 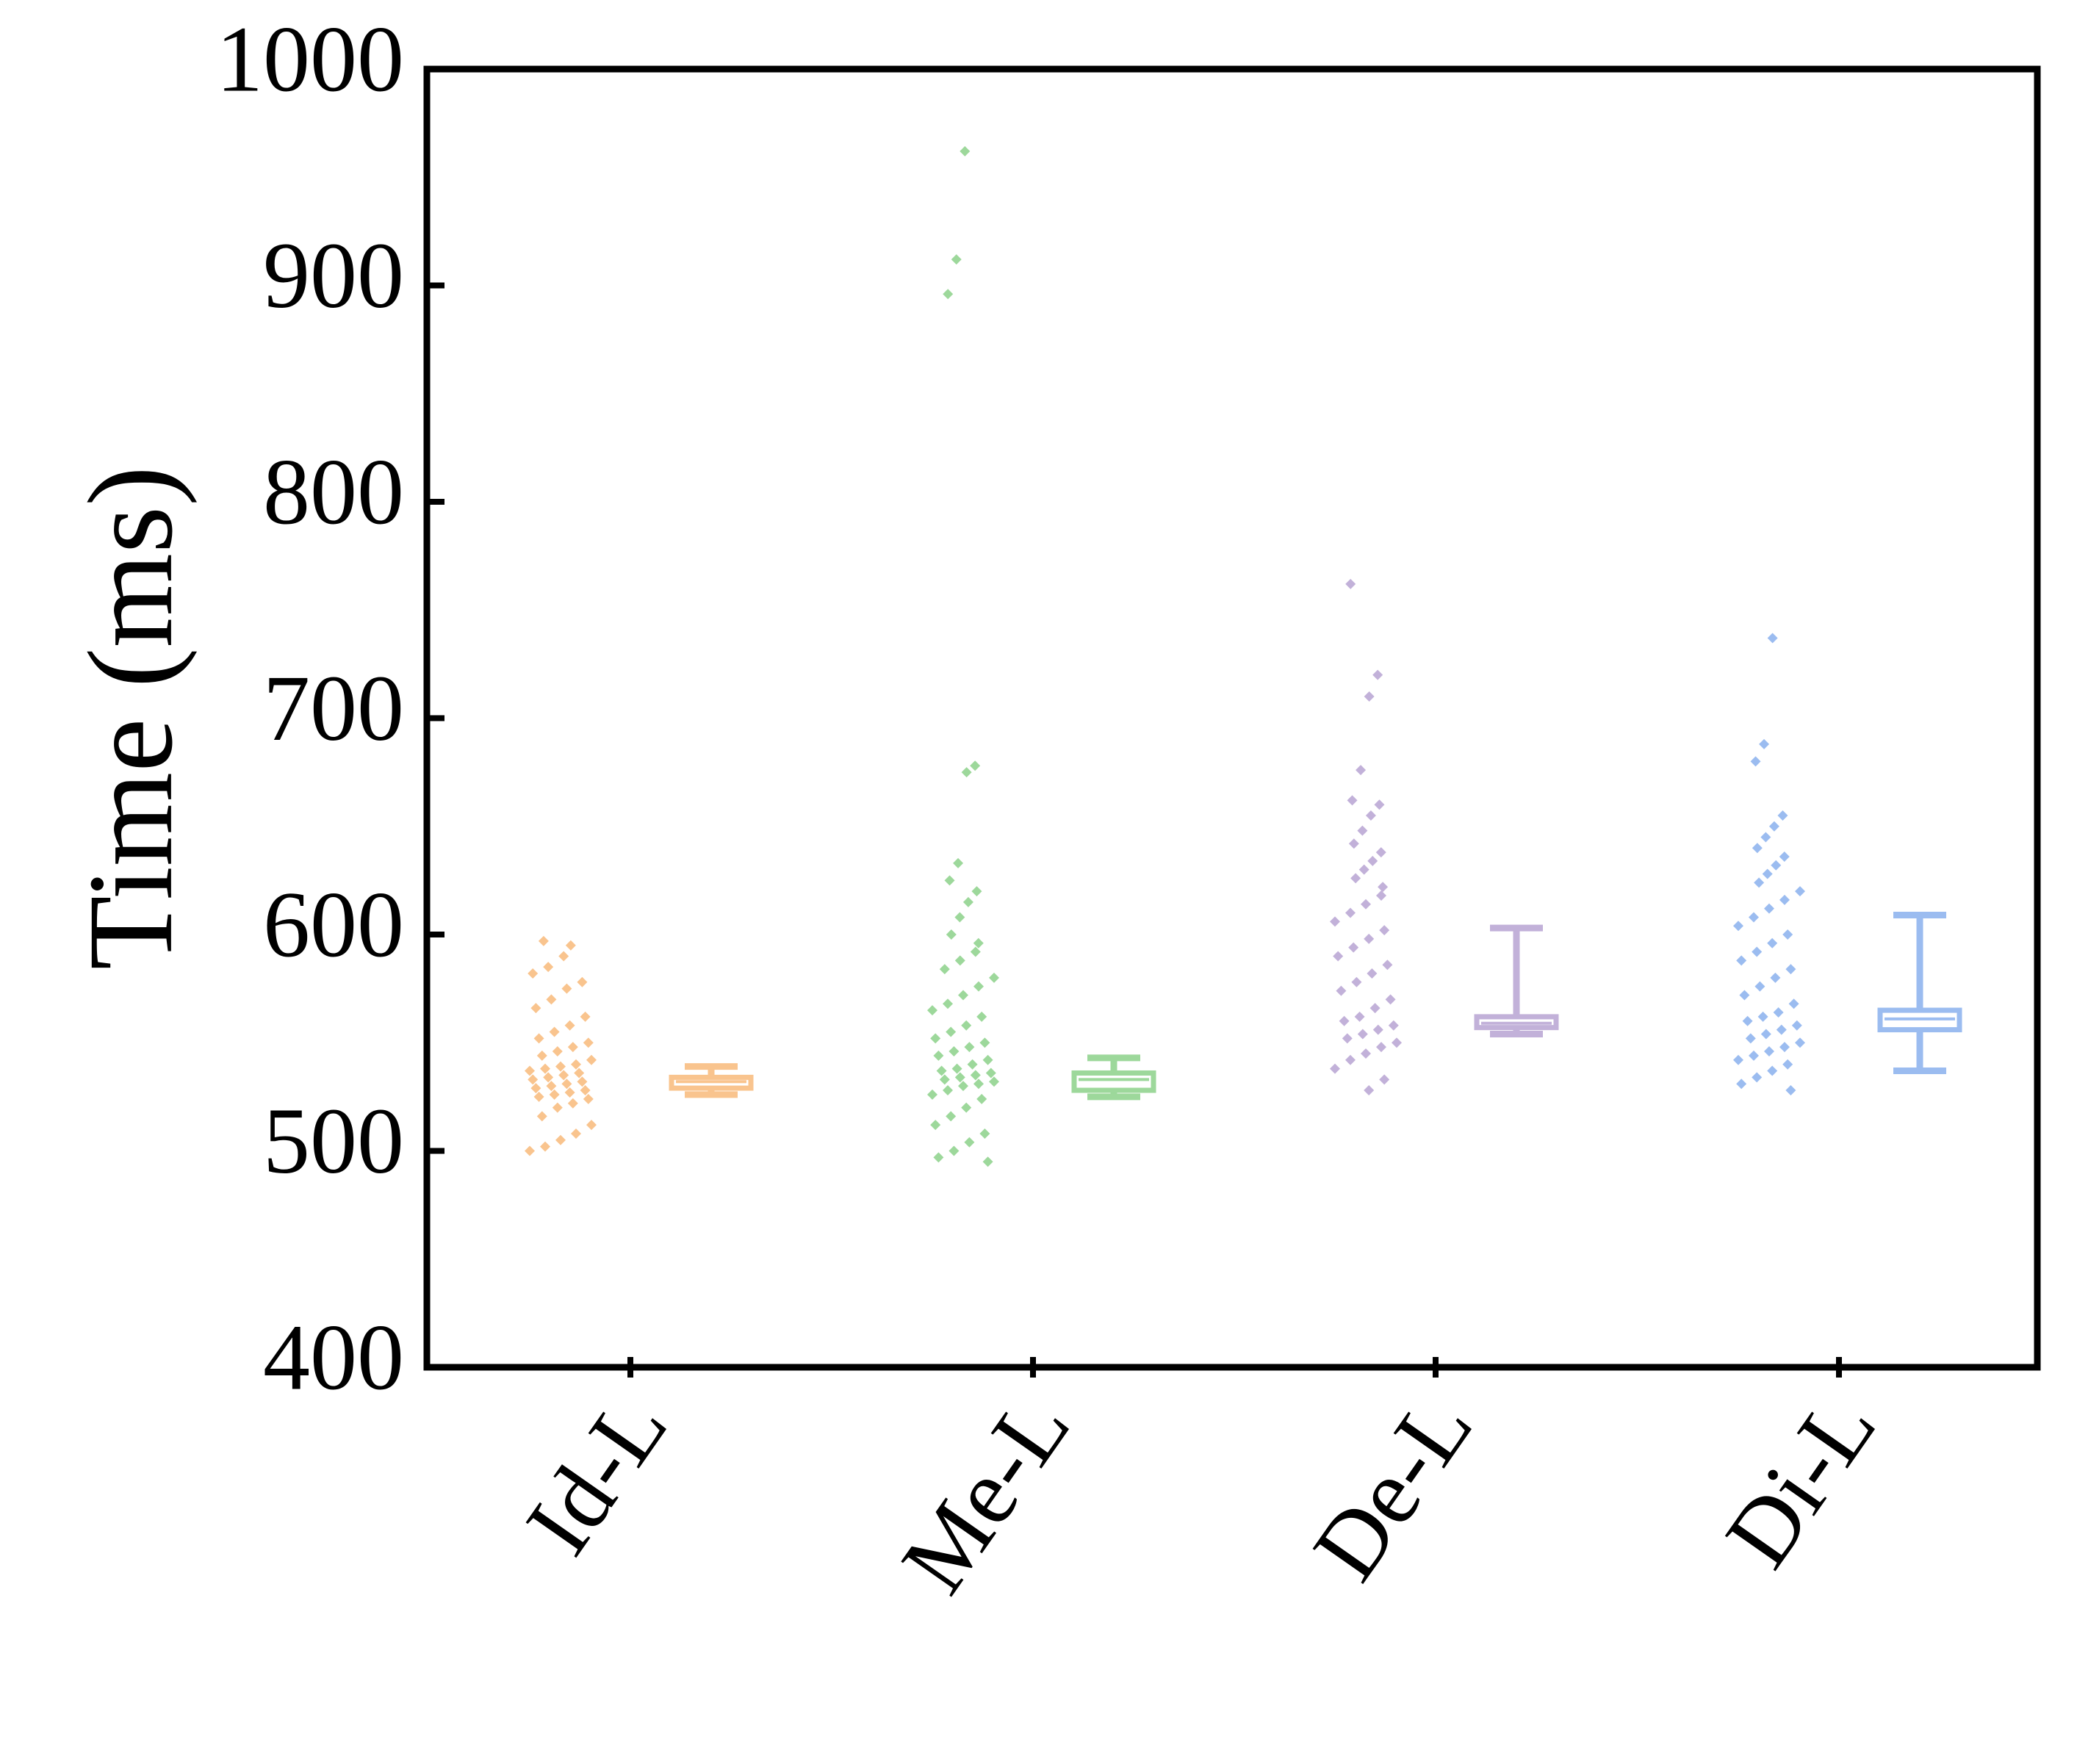 What do you see at coordinates (334, 708) in the screenshot?
I see `y-tick-label: 700` at bounding box center [334, 708].